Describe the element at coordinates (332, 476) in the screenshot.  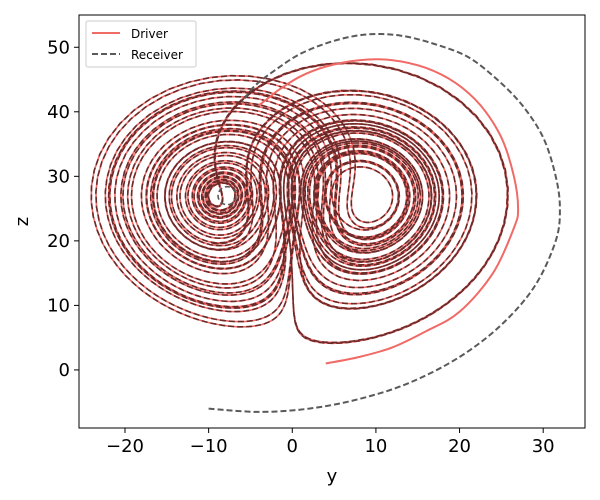
I see `x-axis-label: y` at that location.